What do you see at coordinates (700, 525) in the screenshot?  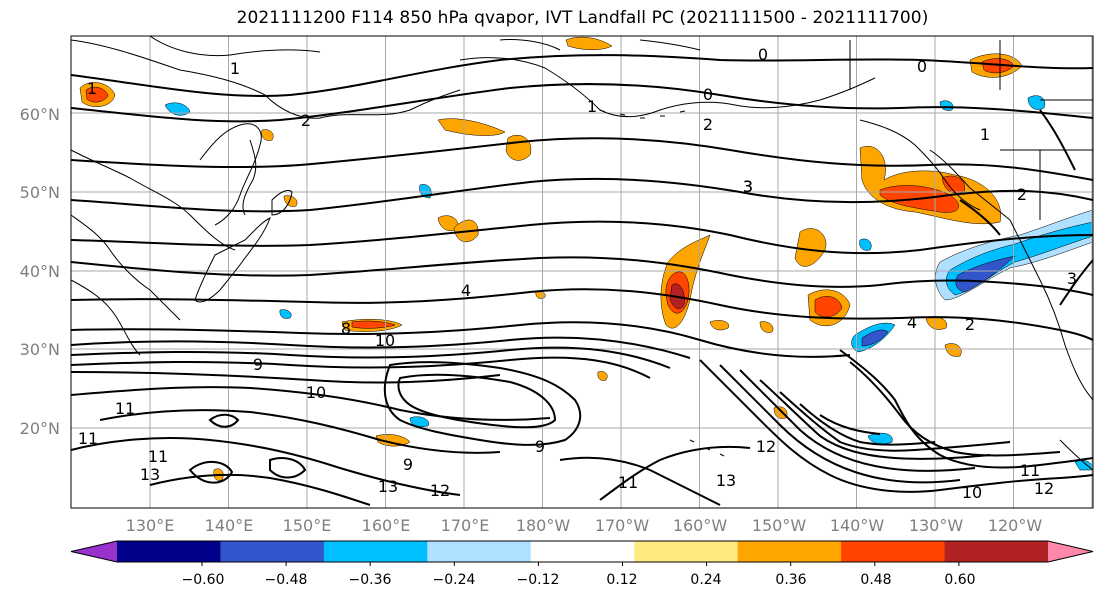 I see `lon-label-160w: 160°W` at bounding box center [700, 525].